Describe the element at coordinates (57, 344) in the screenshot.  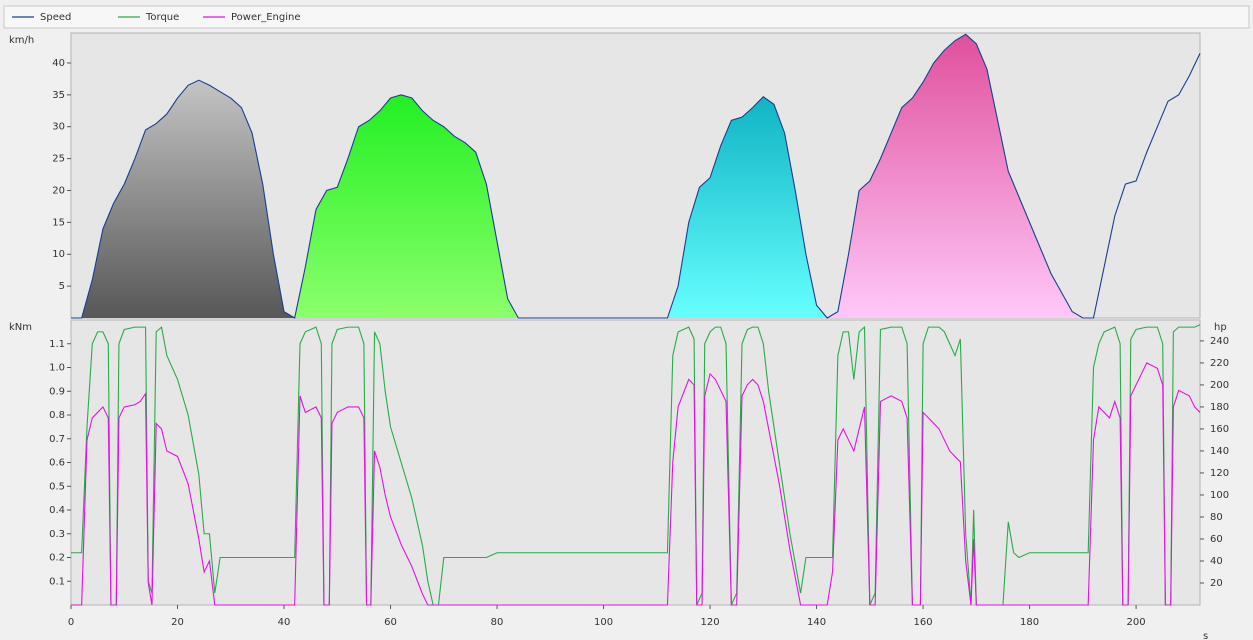
I see `y-tick-label: 1.1` at that location.